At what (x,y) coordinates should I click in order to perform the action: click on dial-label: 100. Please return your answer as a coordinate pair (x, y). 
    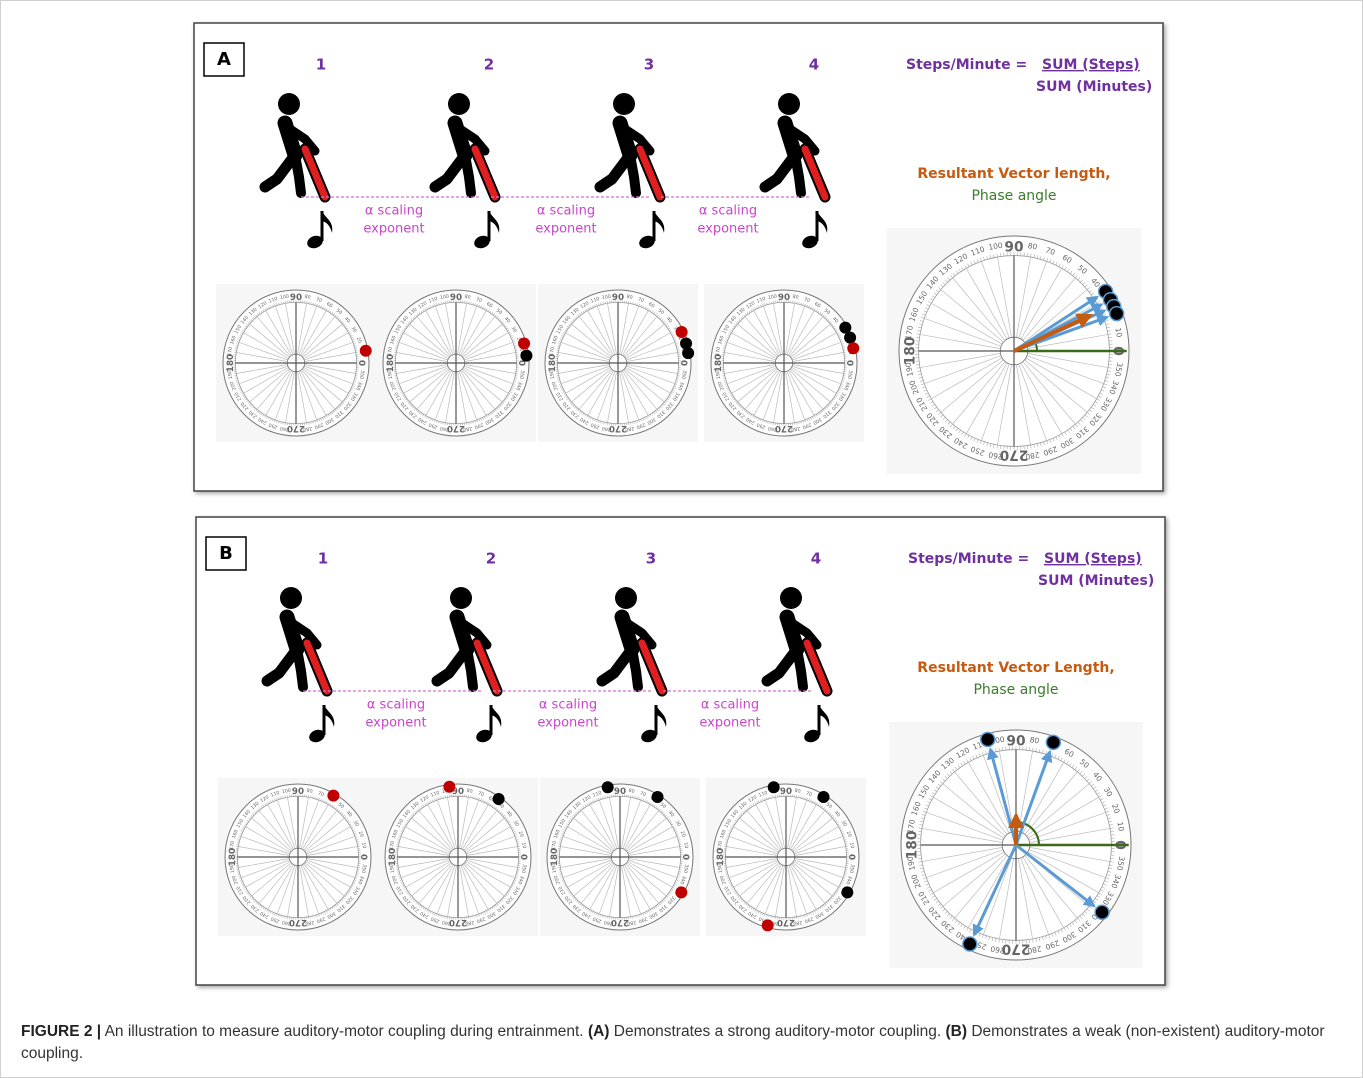
    Looking at the image, I should click on (286, 791).